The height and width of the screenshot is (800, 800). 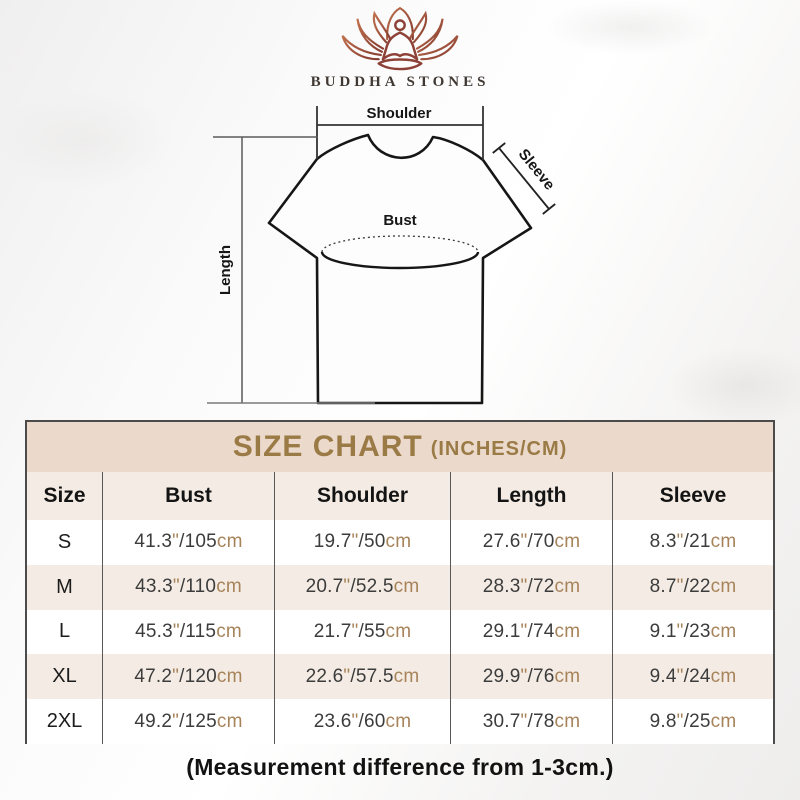 What do you see at coordinates (65, 496) in the screenshot?
I see `column-header-size: Size` at bounding box center [65, 496].